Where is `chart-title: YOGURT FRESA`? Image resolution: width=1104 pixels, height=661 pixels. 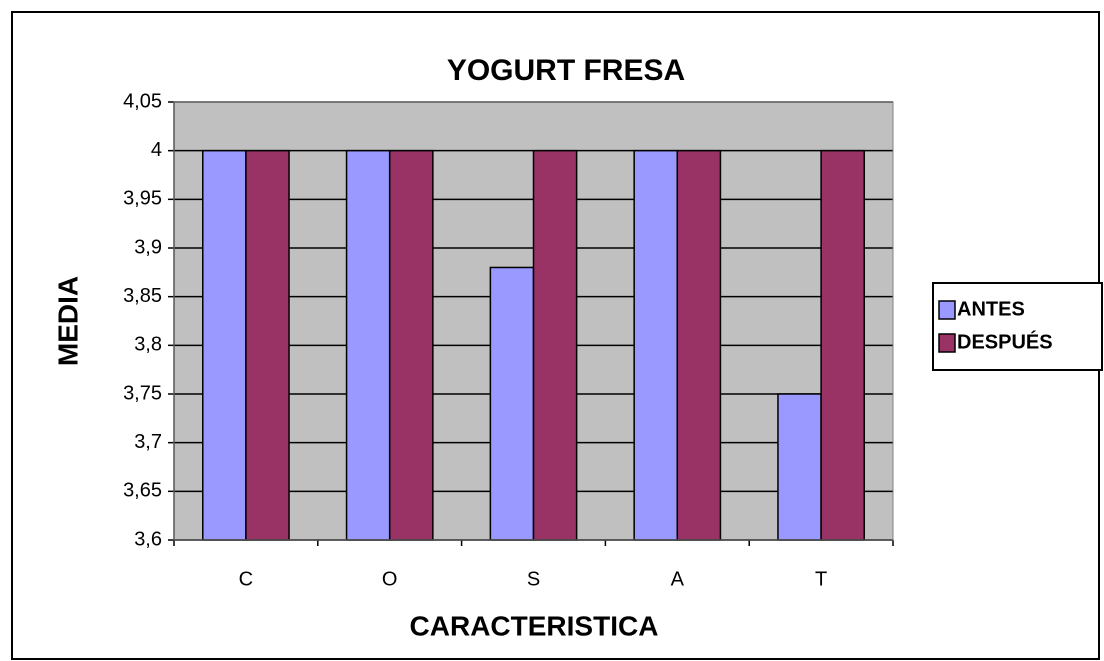 chart-title: YOGURT FRESA is located at coordinates (566, 70).